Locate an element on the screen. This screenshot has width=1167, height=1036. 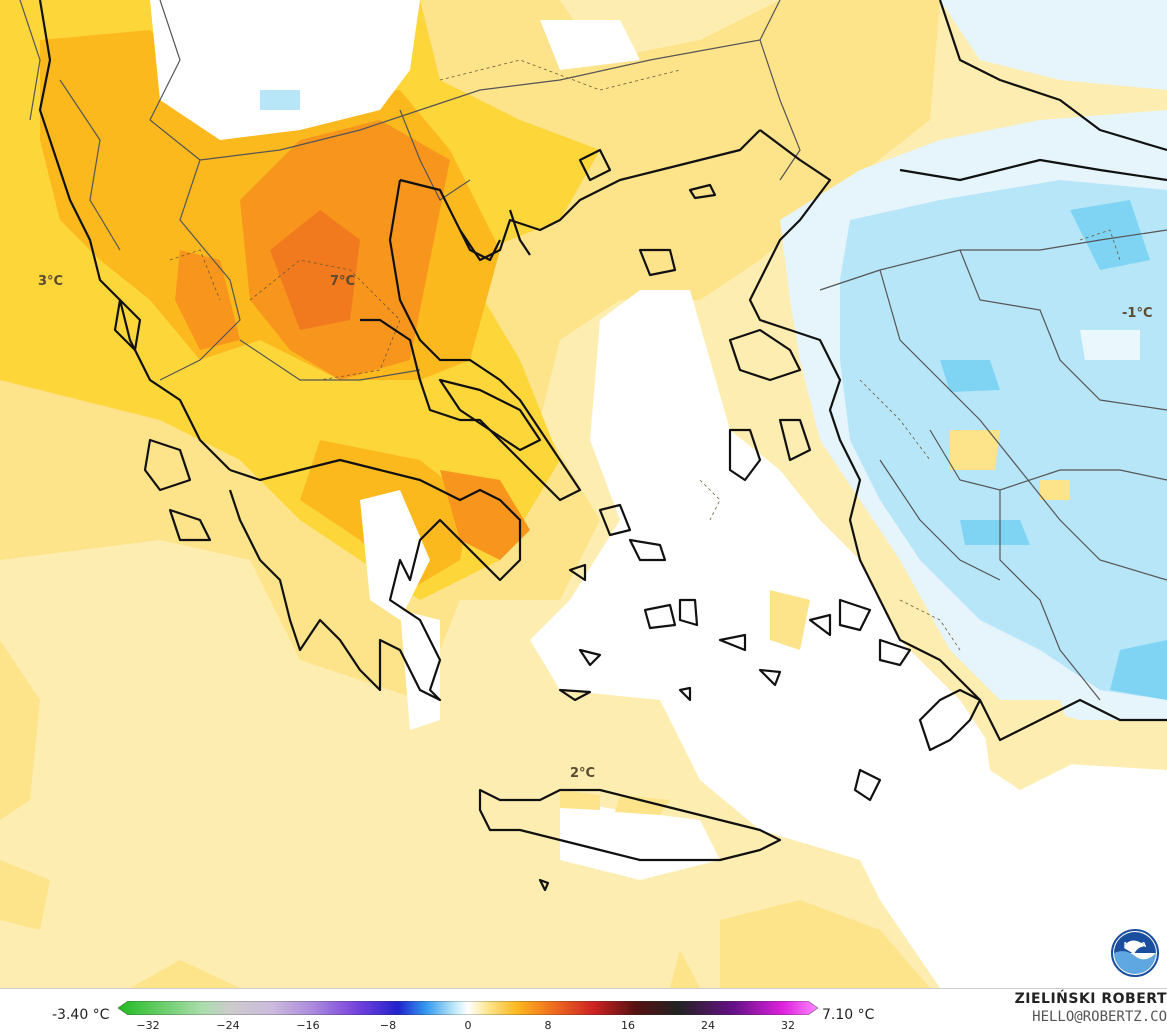
noaa-logo-text: NOAA is located at coordinates (1135, 945).